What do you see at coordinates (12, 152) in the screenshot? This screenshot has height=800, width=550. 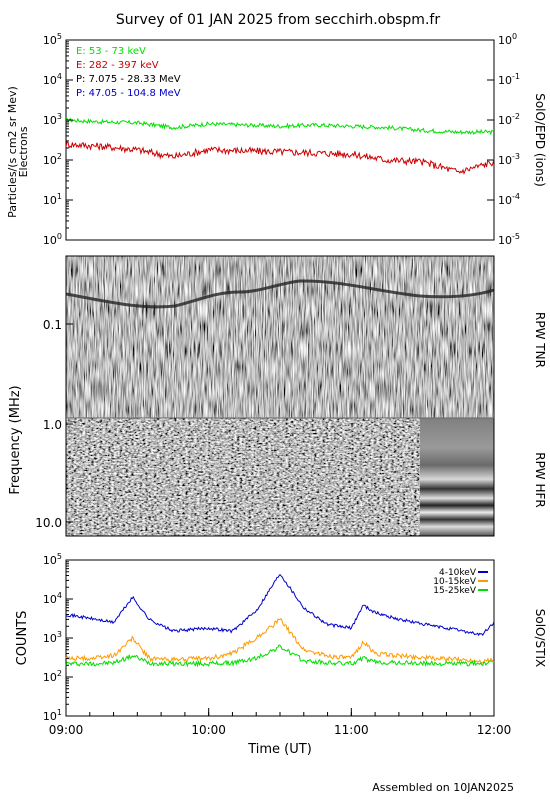 I see `epd-ylabel: Particles/(s cm2 sr Mev)` at bounding box center [12, 152].